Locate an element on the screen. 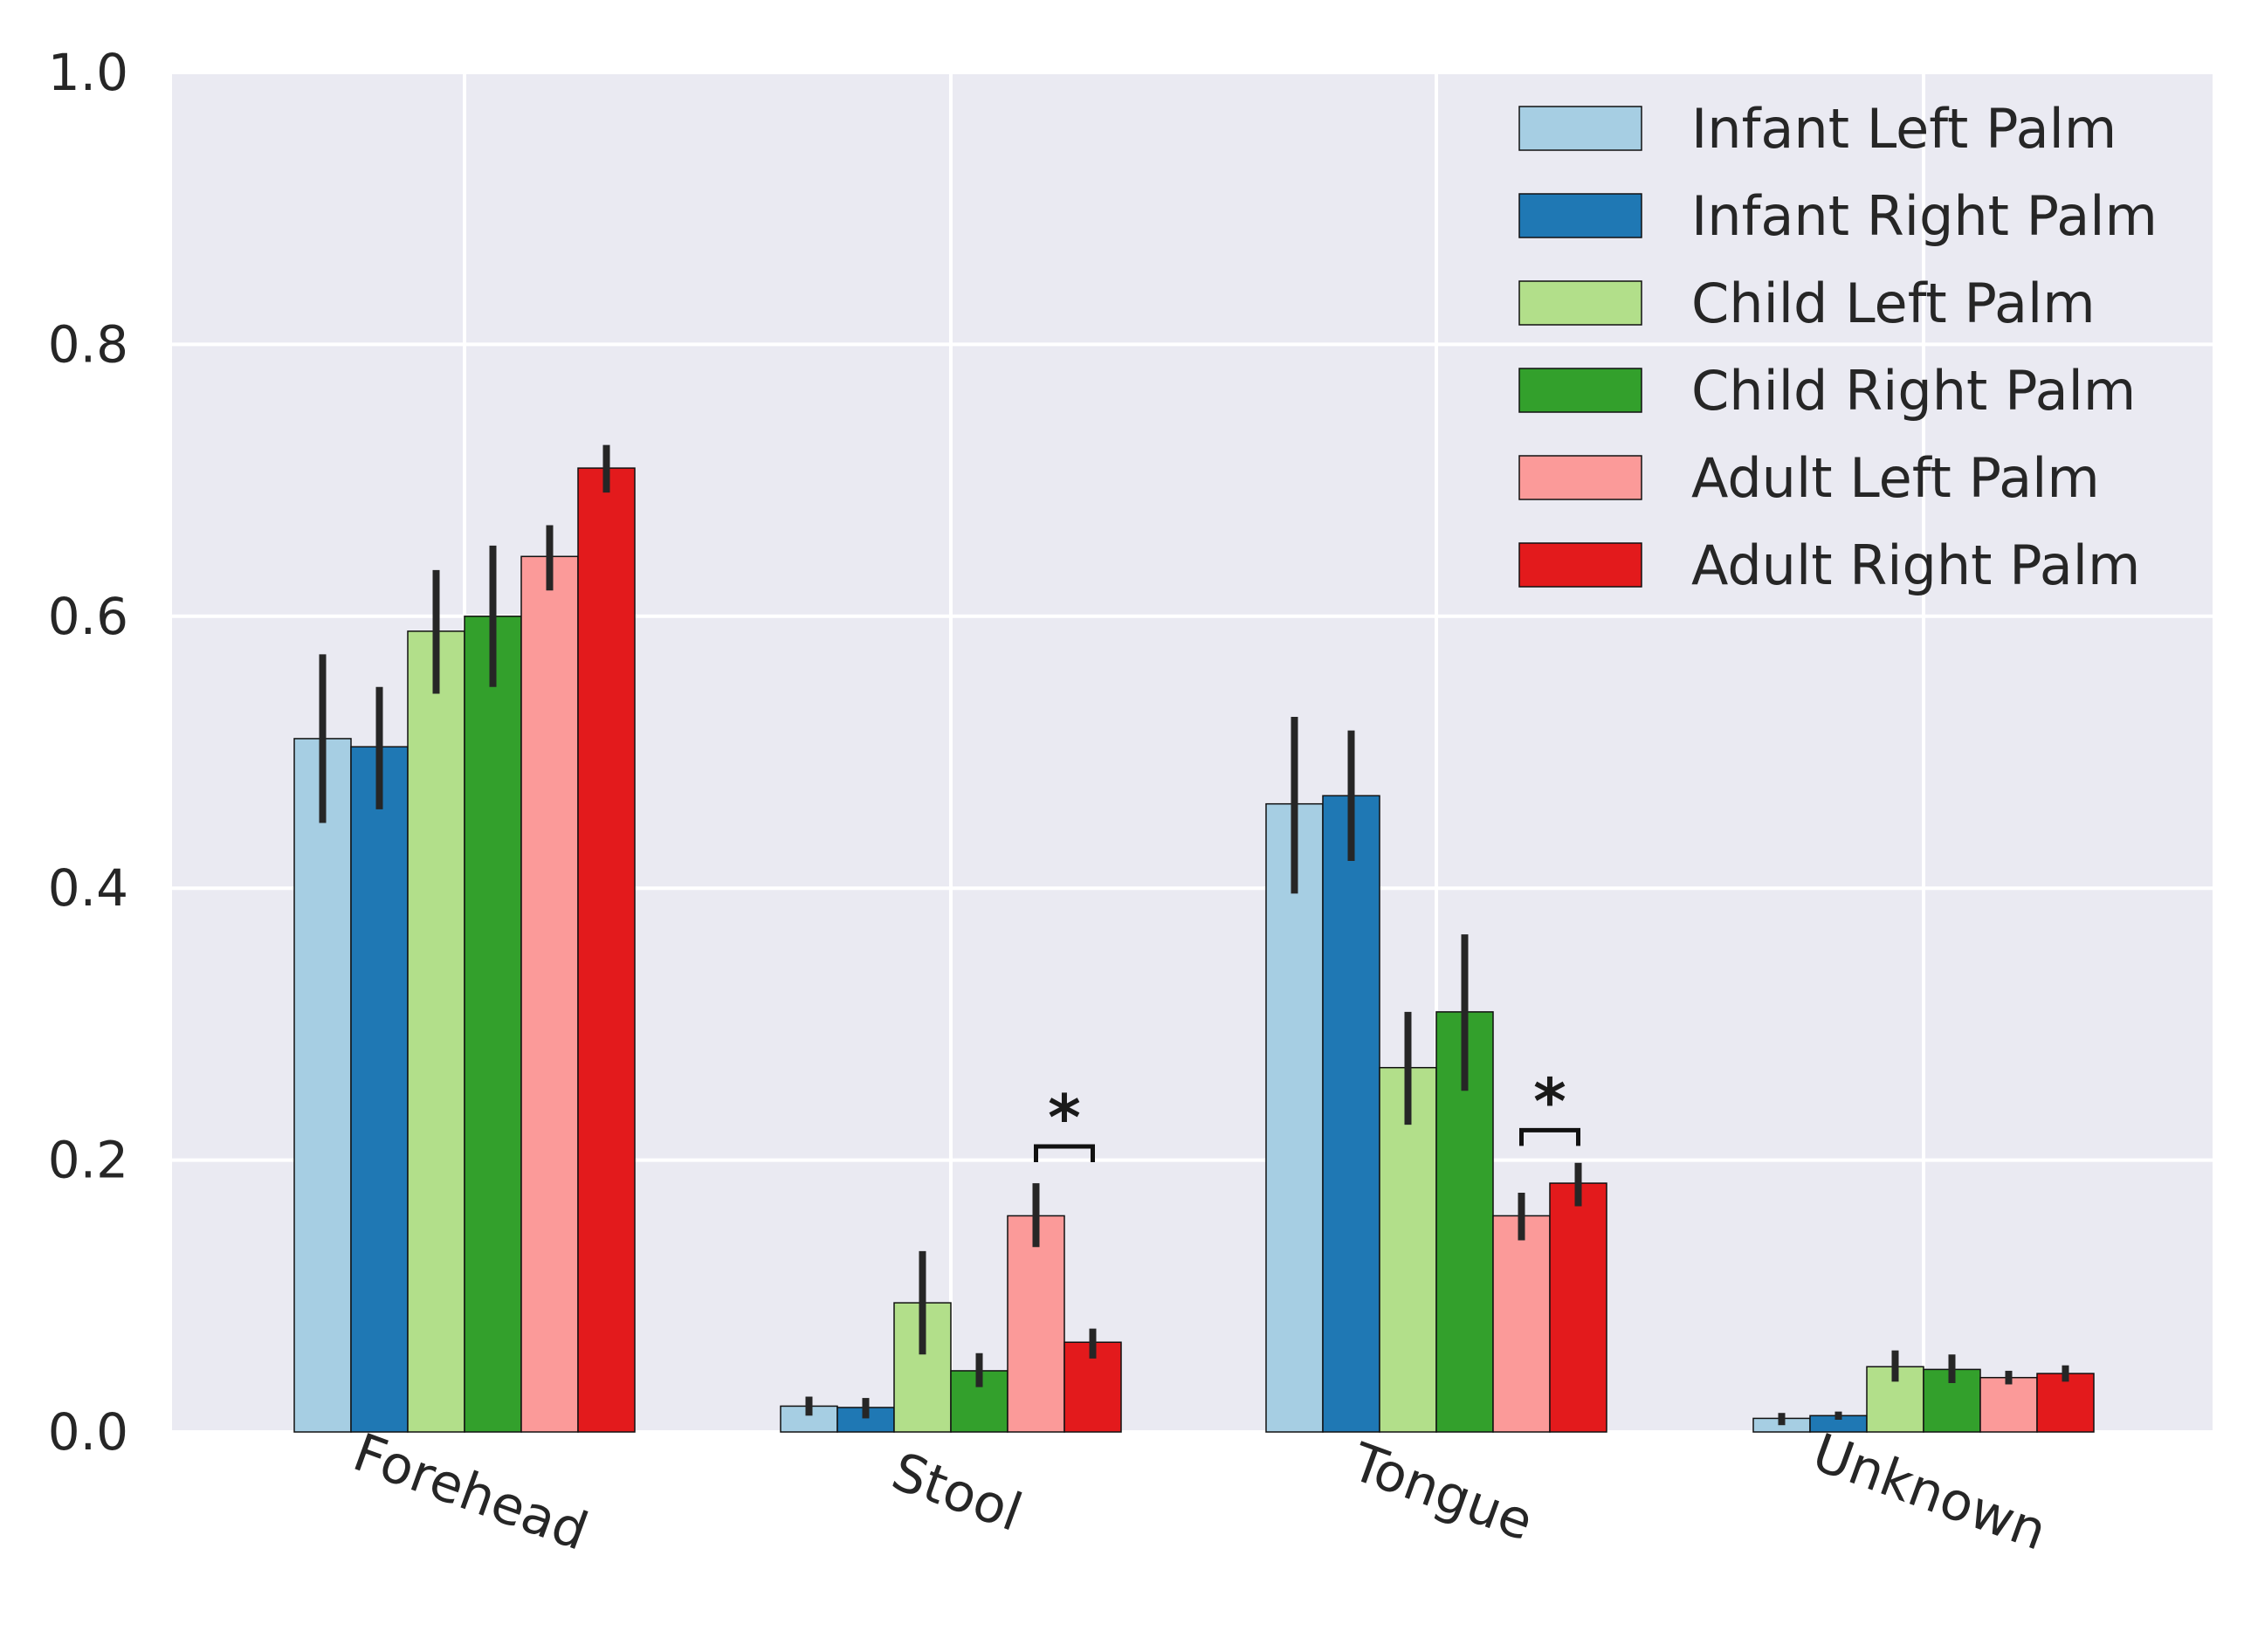  legend-item: Infant Right Palm is located at coordinates (1838, 216).